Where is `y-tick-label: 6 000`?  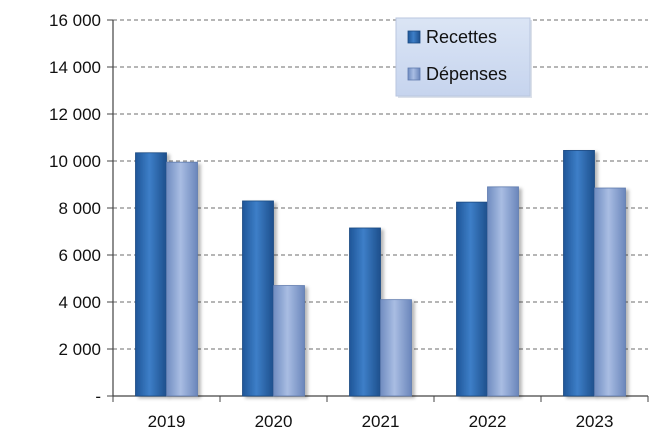 y-tick-label: 6 000 is located at coordinates (79, 255).